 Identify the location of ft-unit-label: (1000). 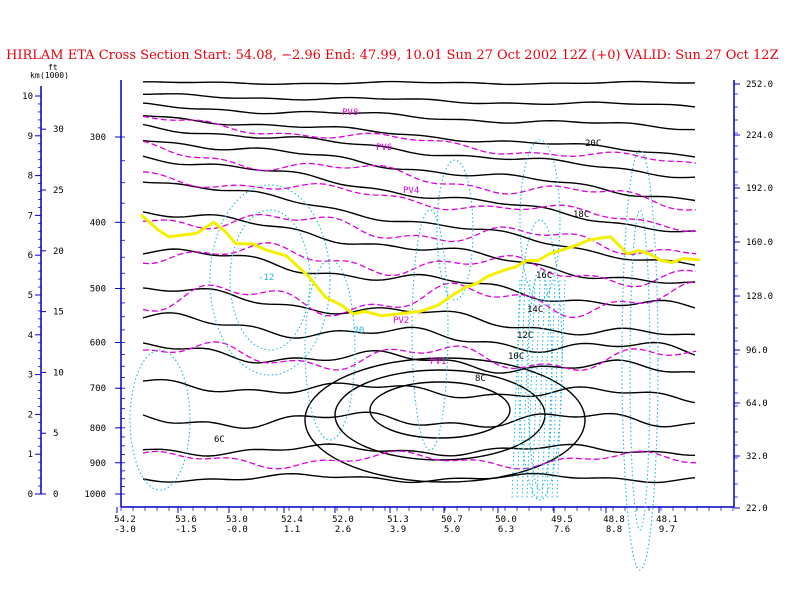
(54, 75).